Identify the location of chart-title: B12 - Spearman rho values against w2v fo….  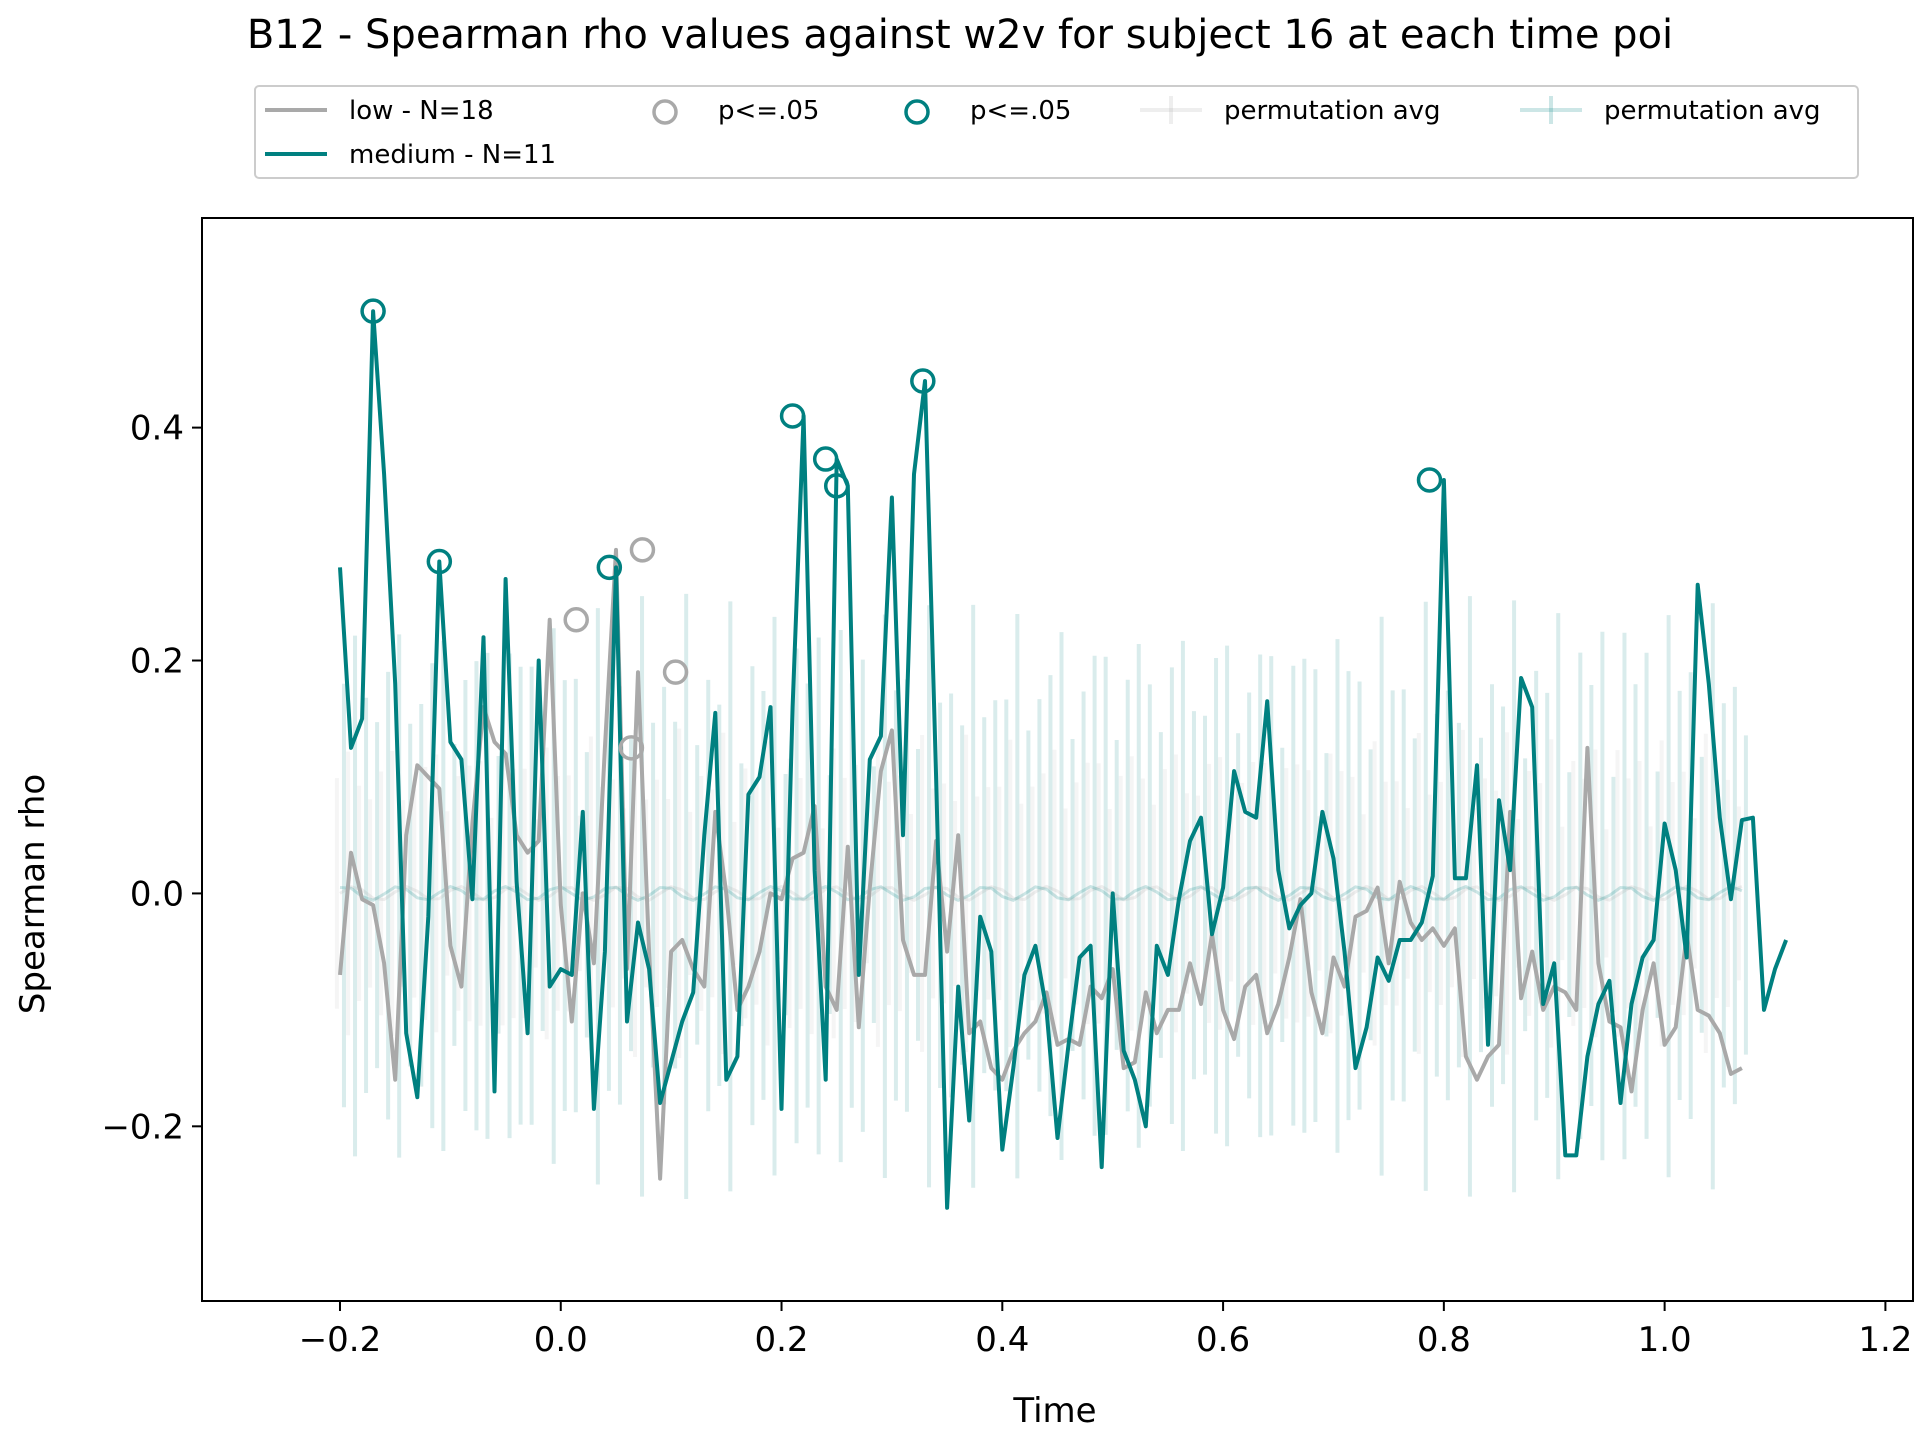
(960, 35).